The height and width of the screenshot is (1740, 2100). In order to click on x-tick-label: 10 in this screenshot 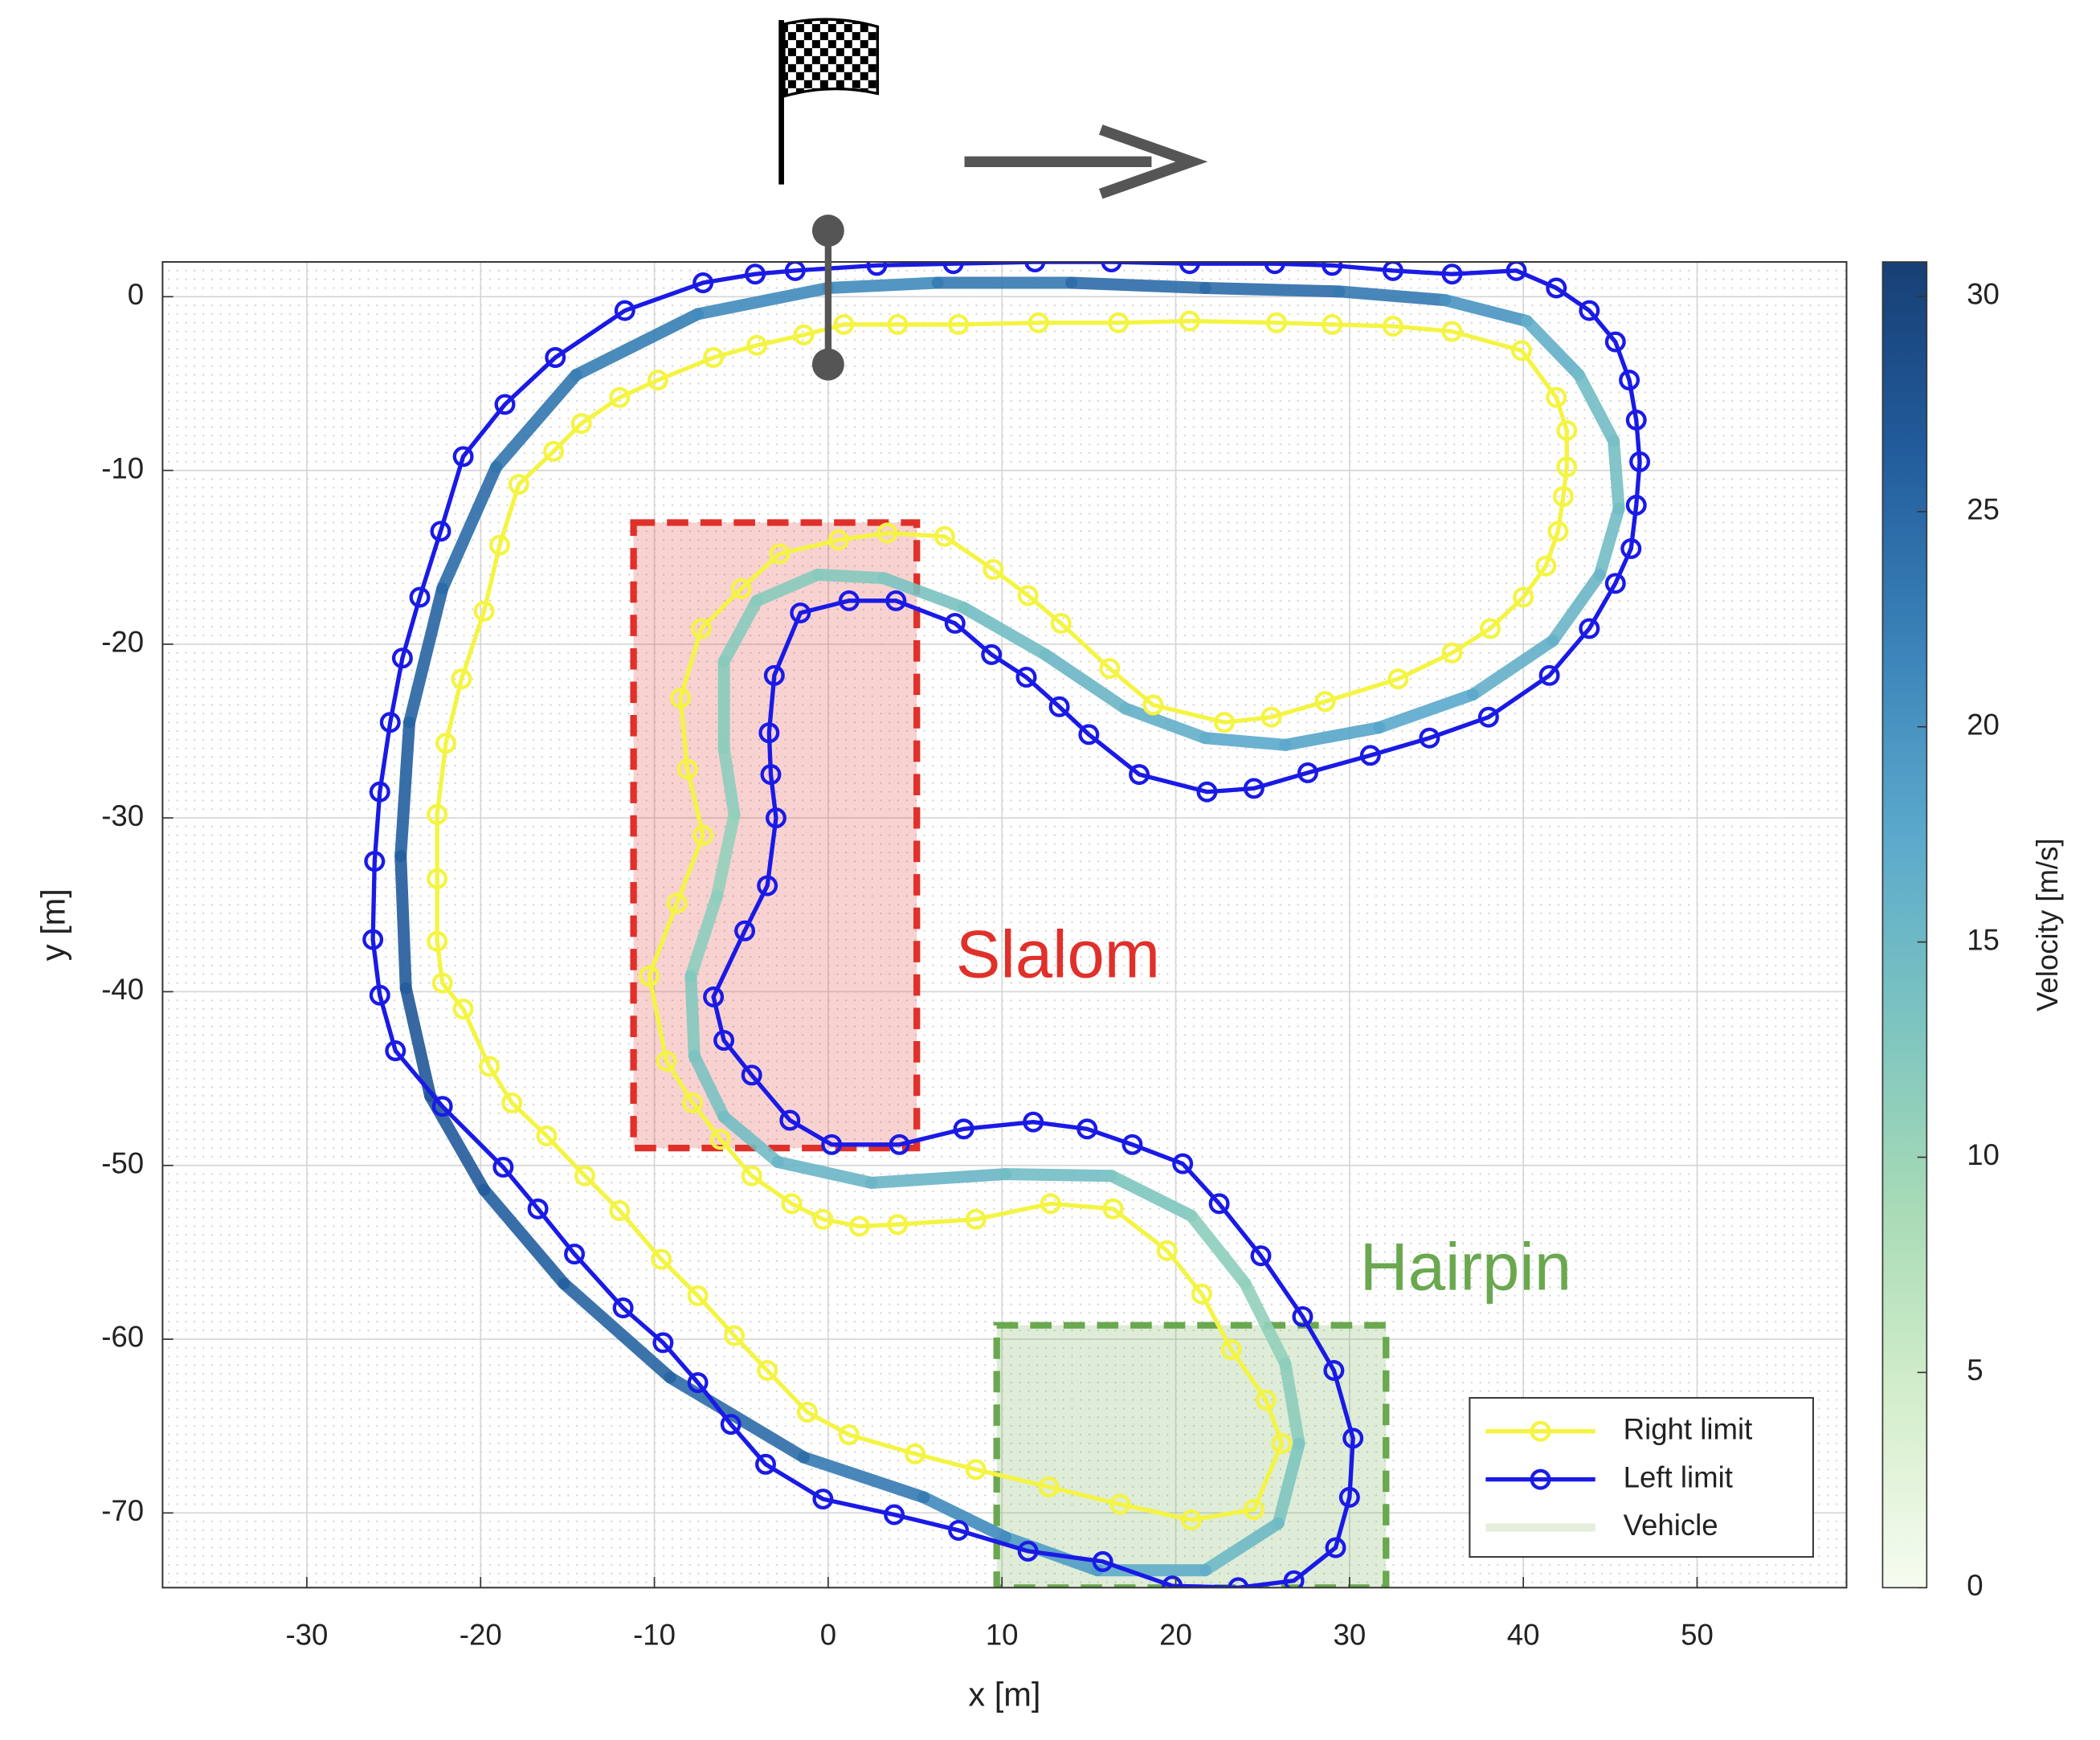, I will do `click(1002, 1635)`.